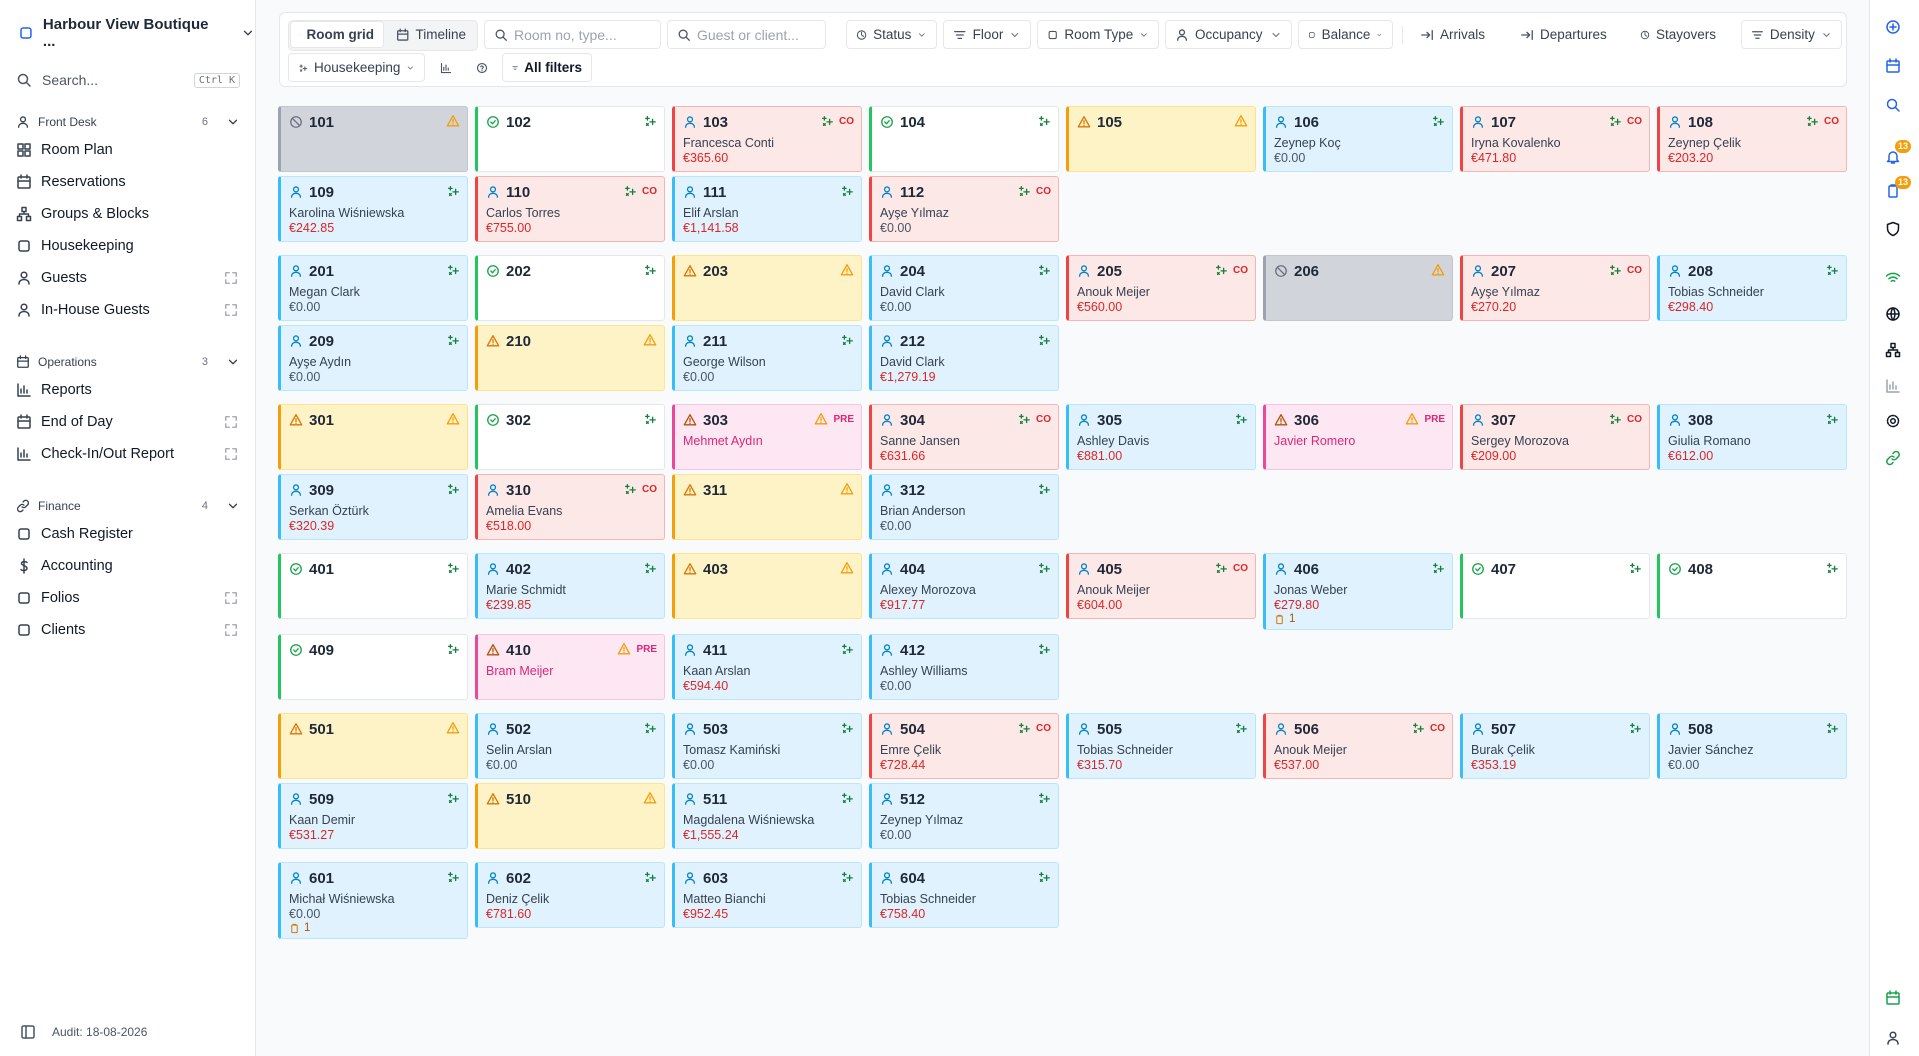  What do you see at coordinates (570, 586) in the screenshot?
I see `room-card: 402 Marie Schmidt €239.85` at bounding box center [570, 586].